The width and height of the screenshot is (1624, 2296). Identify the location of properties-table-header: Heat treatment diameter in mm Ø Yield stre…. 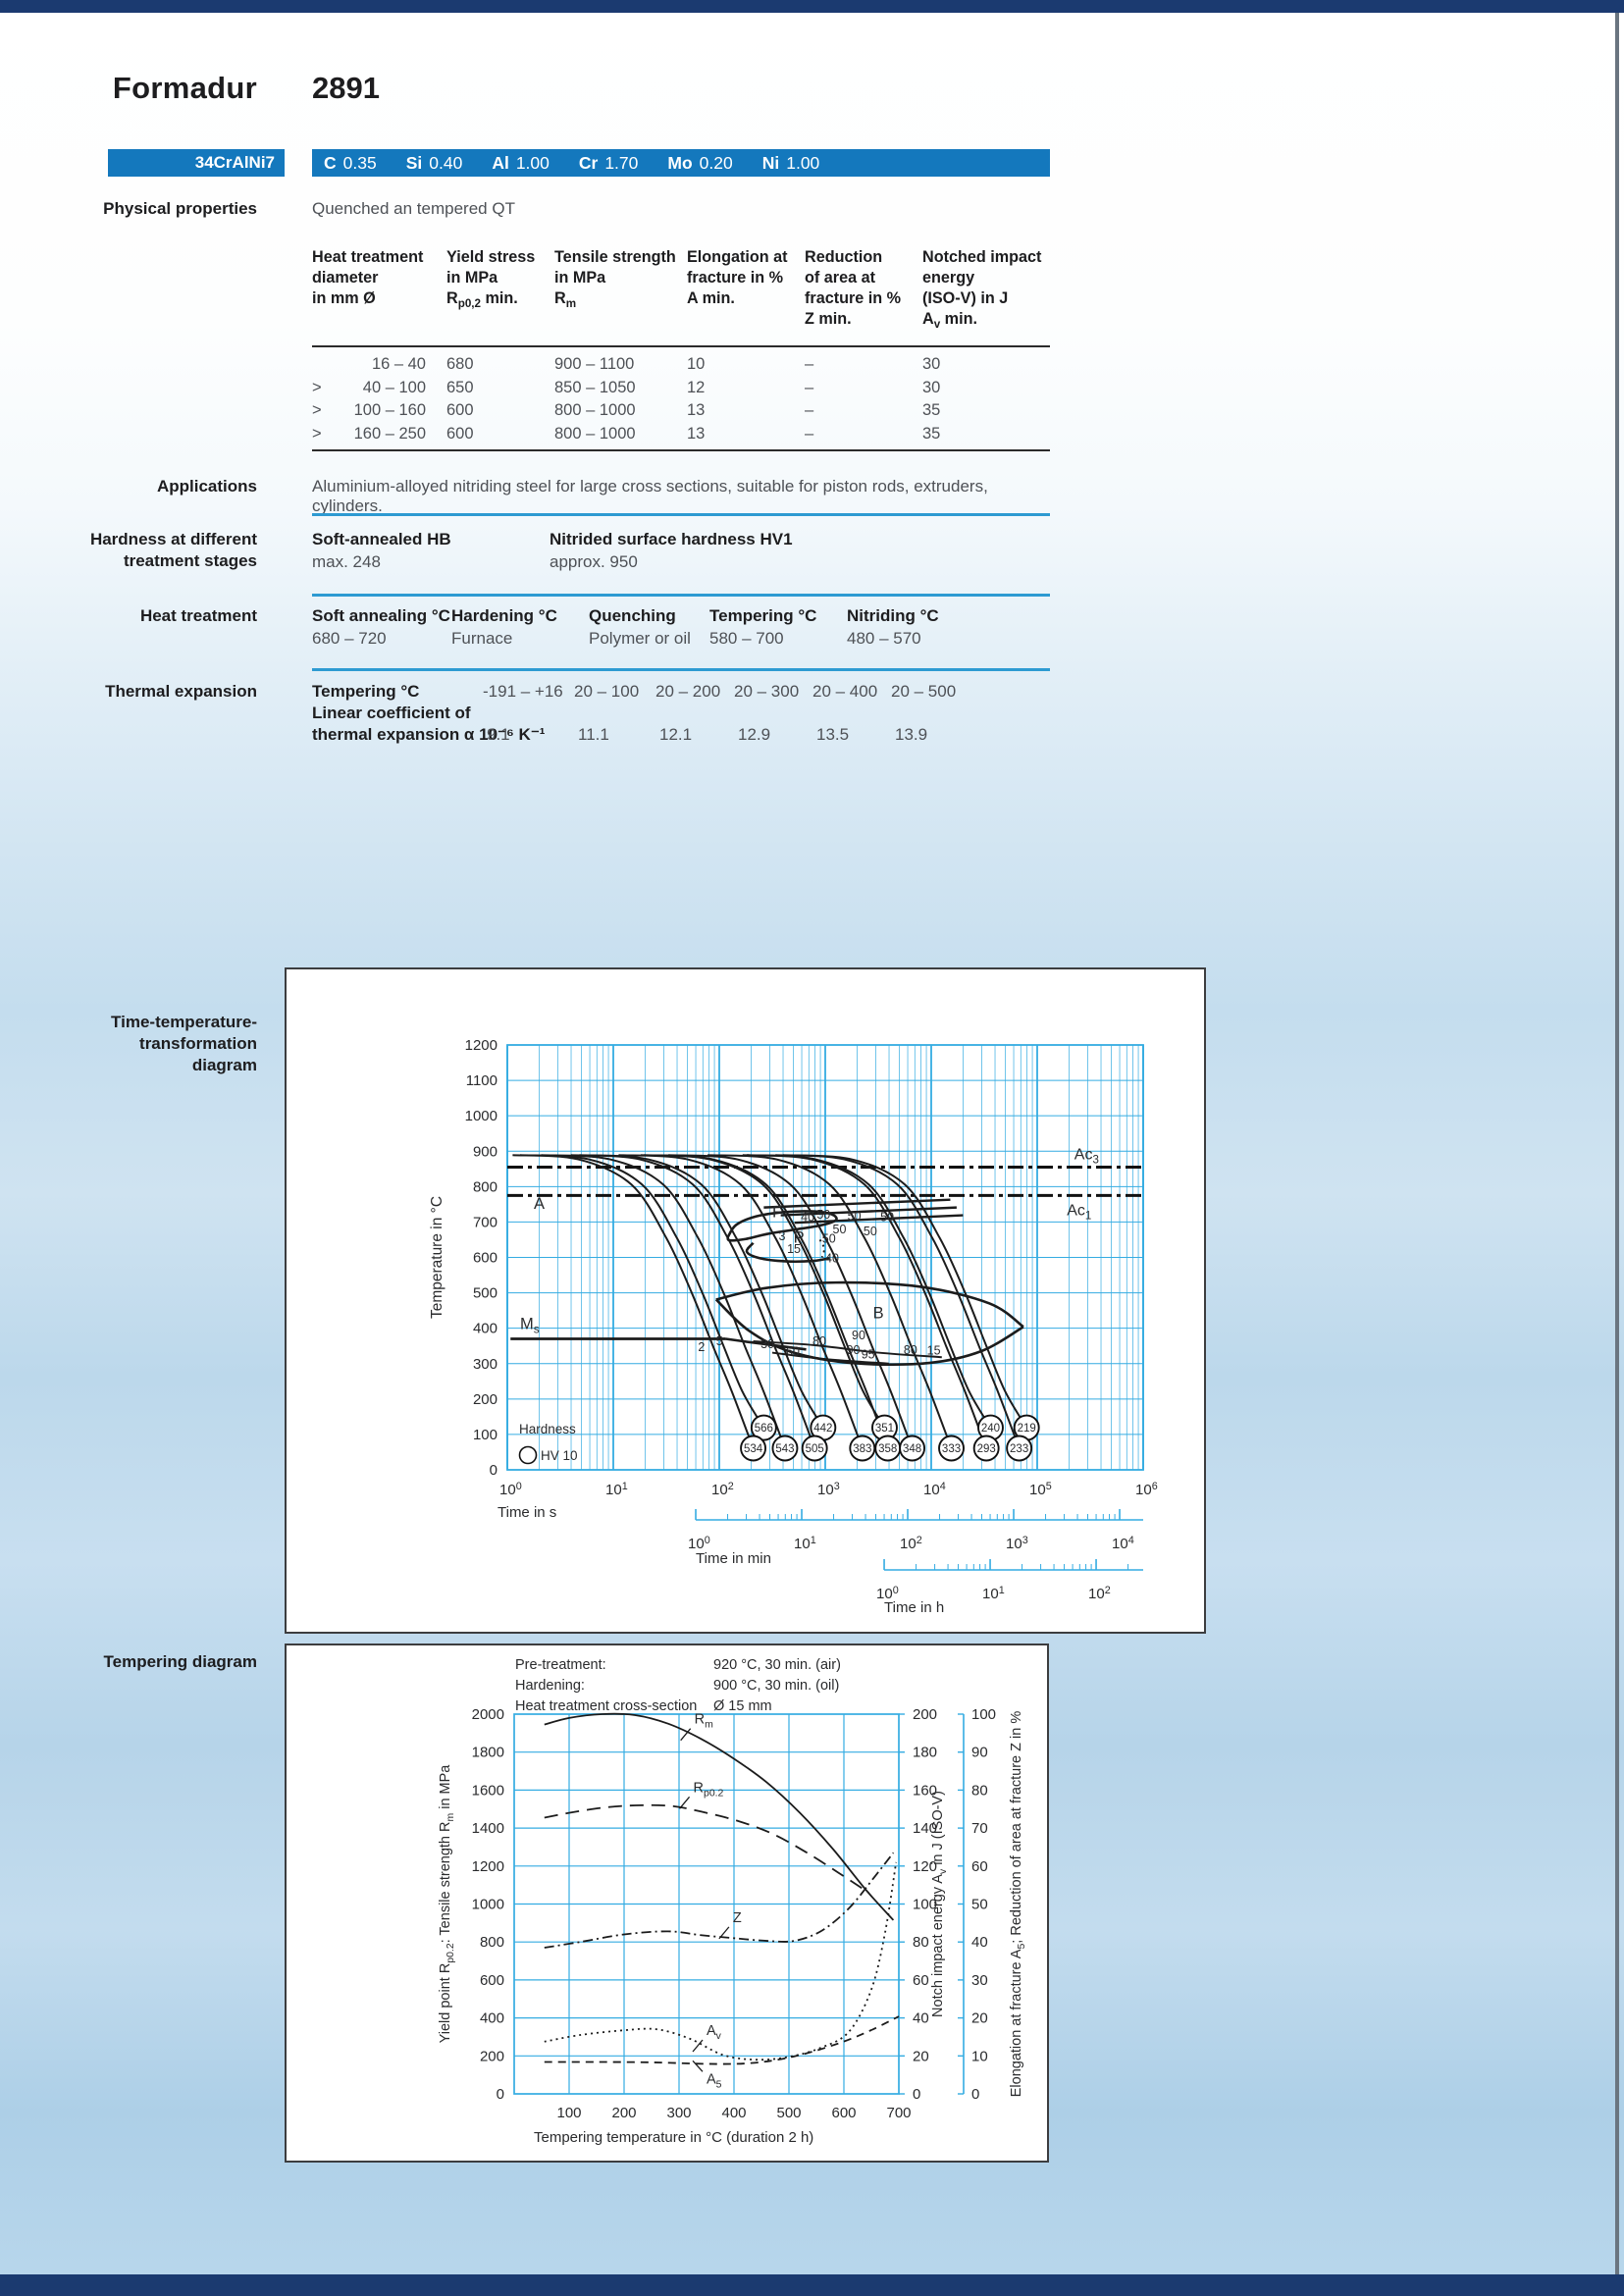
(681, 295).